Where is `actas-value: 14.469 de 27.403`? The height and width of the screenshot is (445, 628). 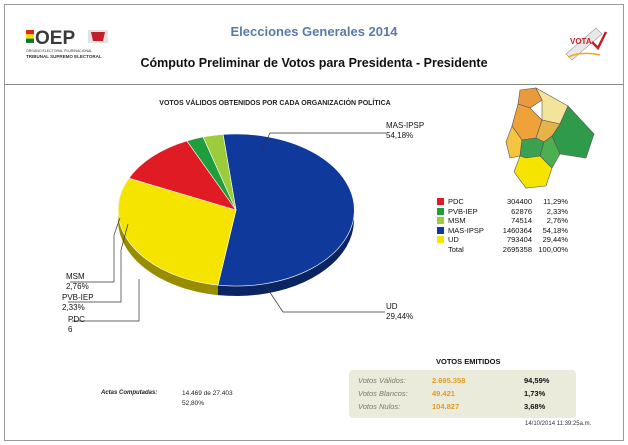 actas-value: 14.469 de 27.403 is located at coordinates (207, 393).